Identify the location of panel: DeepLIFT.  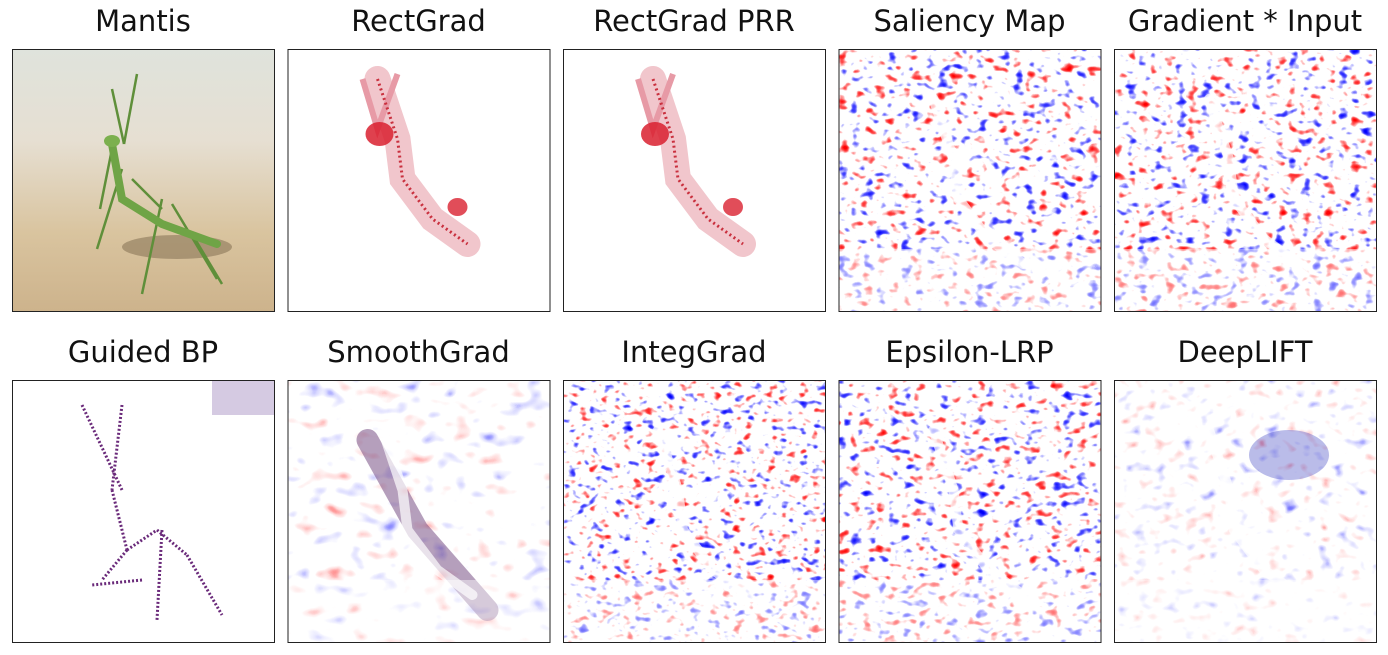
(1245, 489).